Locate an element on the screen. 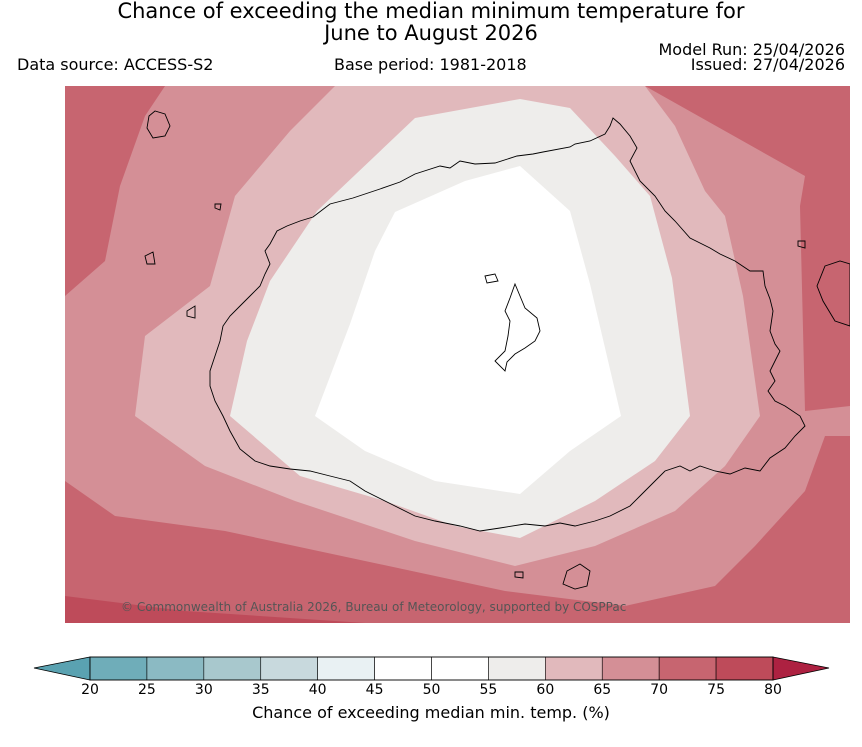 Image resolution: width=862 pixels, height=747 pixels. colorbar-tick-50: 50 is located at coordinates (431, 690).